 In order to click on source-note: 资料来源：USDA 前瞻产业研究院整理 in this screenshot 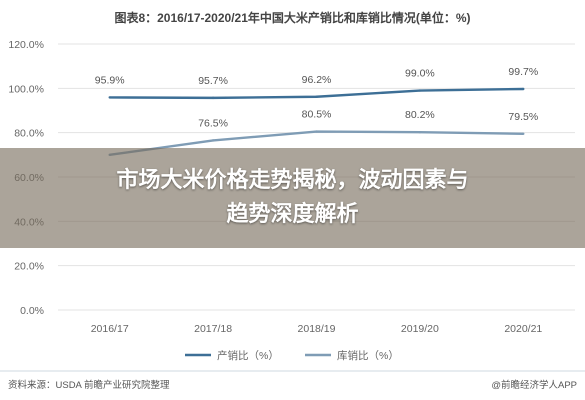, I will do `click(89, 385)`.